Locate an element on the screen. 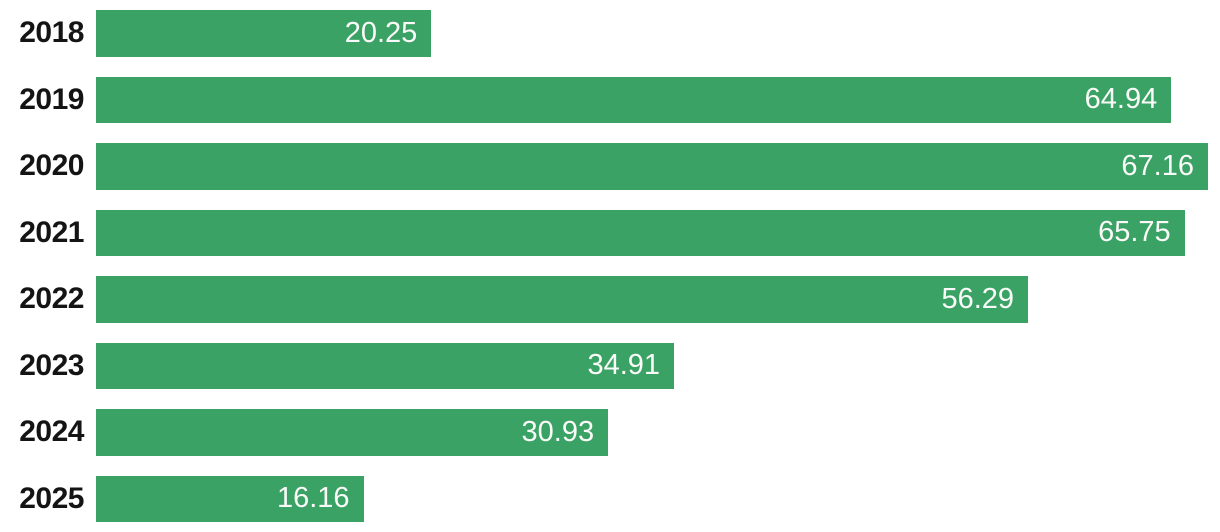 Image resolution: width=1220 pixels, height=532 pixels. bar-value-label: 30.93 is located at coordinates (558, 431).